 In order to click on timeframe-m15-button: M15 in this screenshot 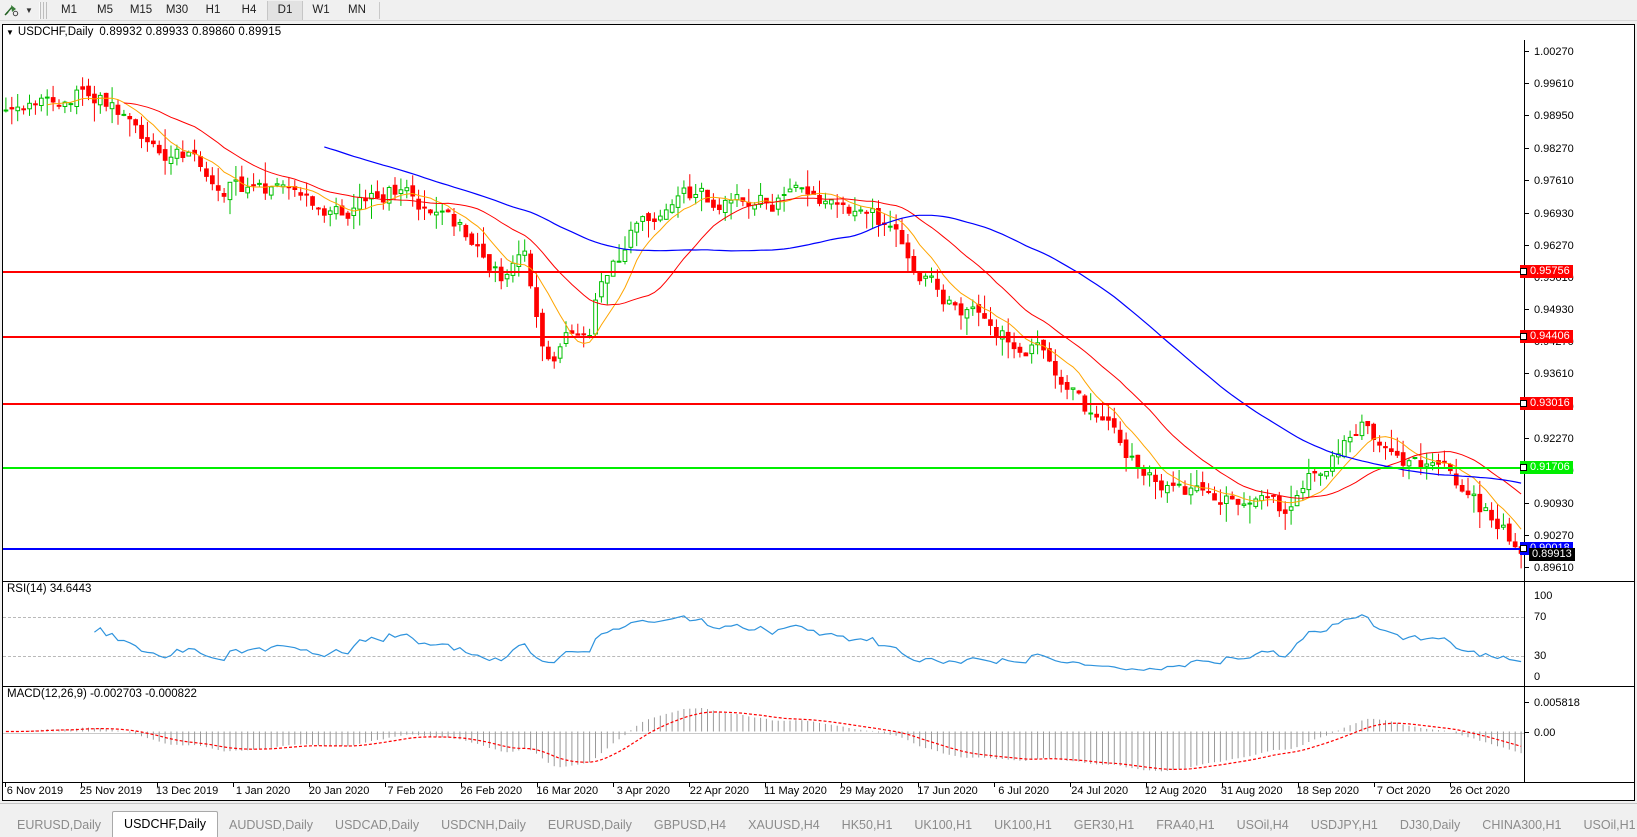, I will do `click(141, 9)`.